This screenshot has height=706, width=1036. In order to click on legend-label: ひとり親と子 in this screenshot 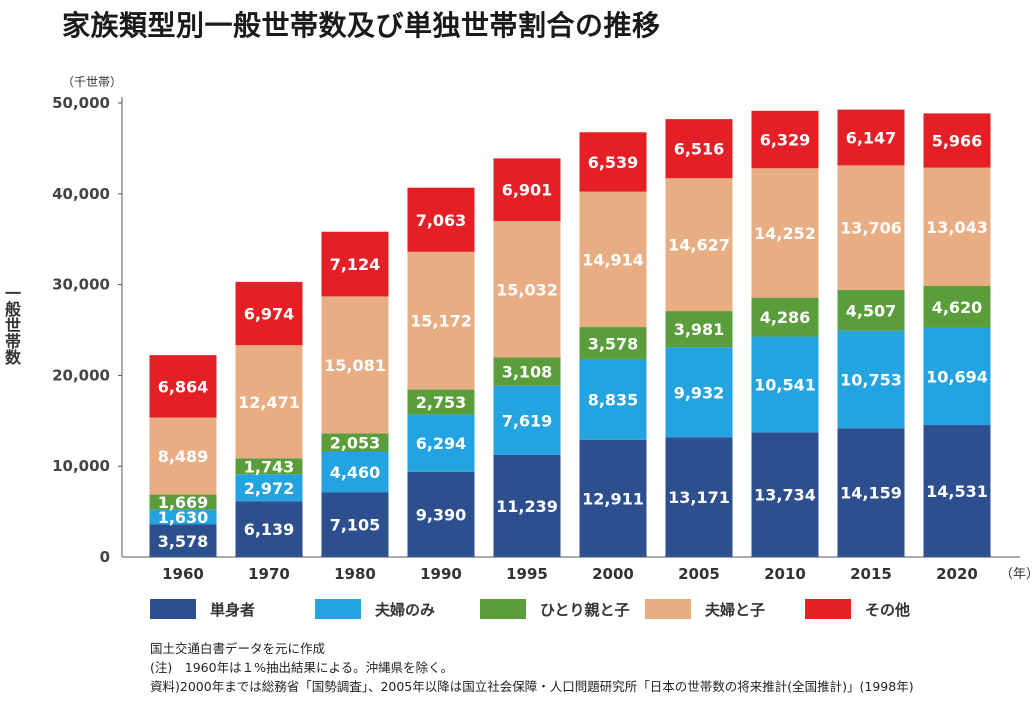, I will do `click(585, 609)`.